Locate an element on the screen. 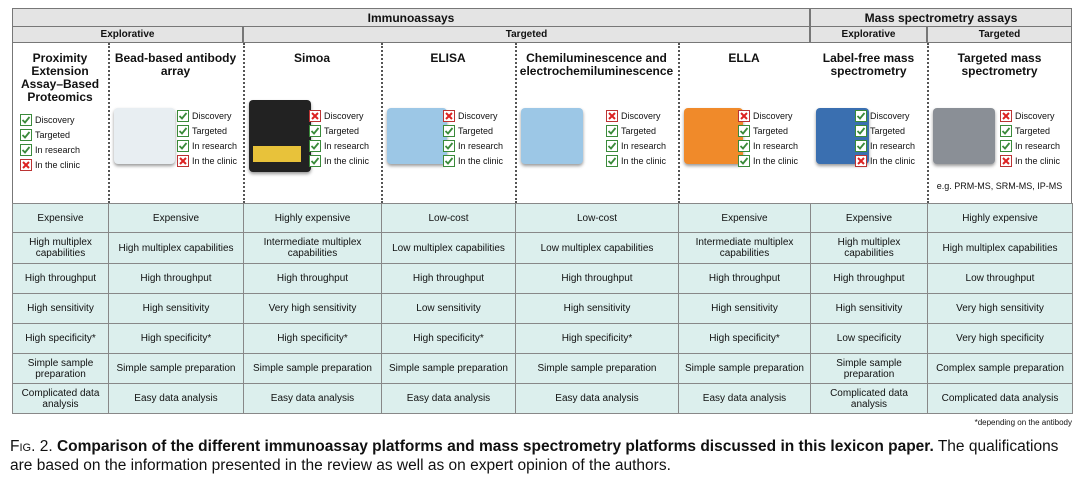  subgroup-header: Explorative is located at coordinates (868, 34).